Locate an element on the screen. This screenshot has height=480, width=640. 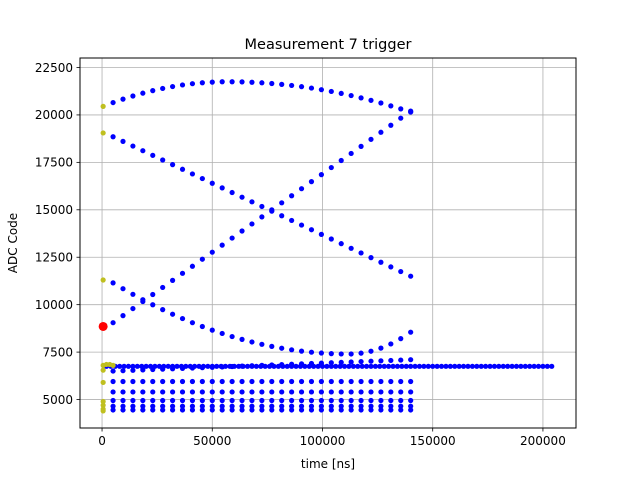
y-axis-ticks: 5000 7500 10000 12500 15000 17500 20000 22500 is located at coordinates (57, 234).